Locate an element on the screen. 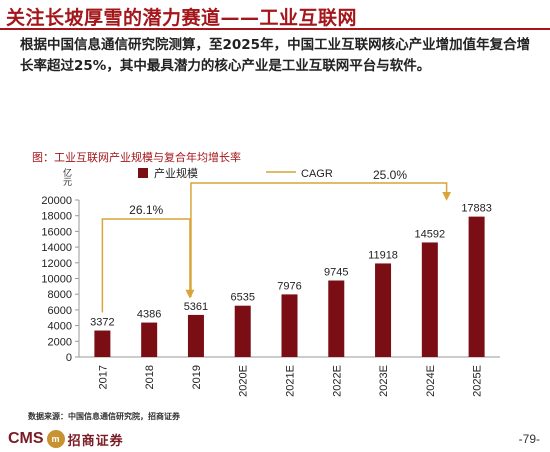 Image resolution: width=550 pixels, height=452 pixels. data-label: 9745 is located at coordinates (336, 273).